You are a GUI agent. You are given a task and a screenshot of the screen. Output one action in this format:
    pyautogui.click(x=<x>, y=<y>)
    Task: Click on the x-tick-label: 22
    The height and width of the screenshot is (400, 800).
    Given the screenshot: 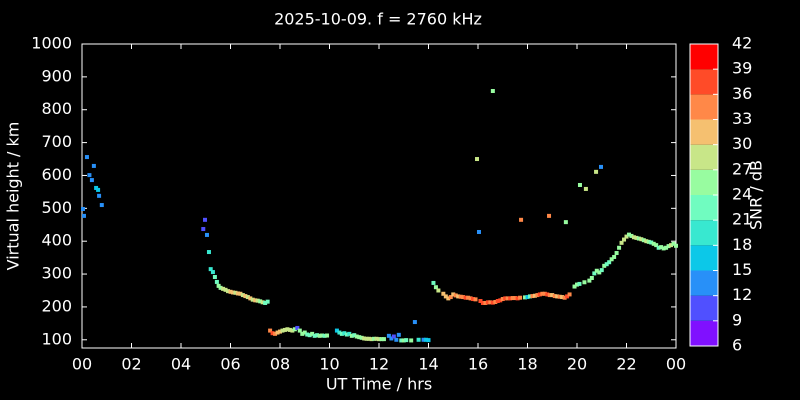 What is the action you would take?
    pyautogui.click(x=626, y=364)
    